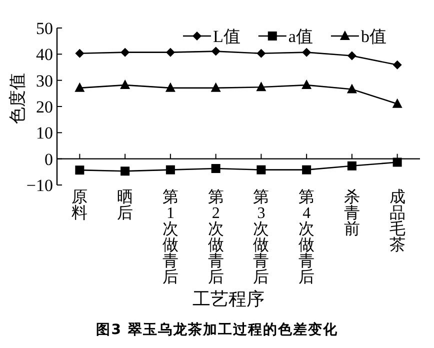  What do you see at coordinates (80, 205) in the screenshot?
I see `x-tick-label: 原料` at bounding box center [80, 205].